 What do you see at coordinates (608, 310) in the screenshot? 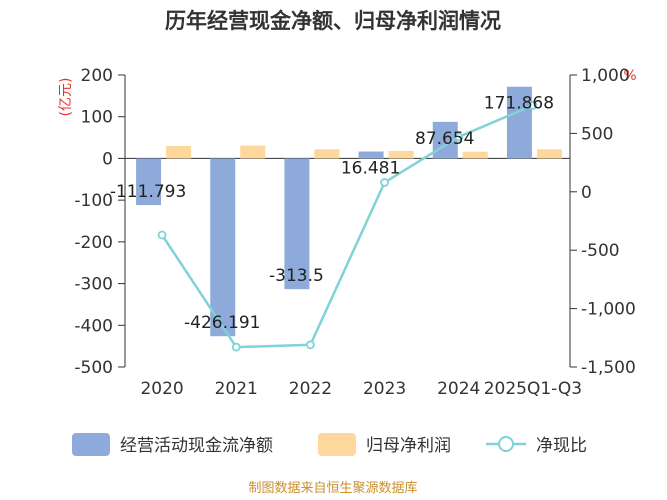
I see `right-tick-label: -1,000` at bounding box center [608, 310].